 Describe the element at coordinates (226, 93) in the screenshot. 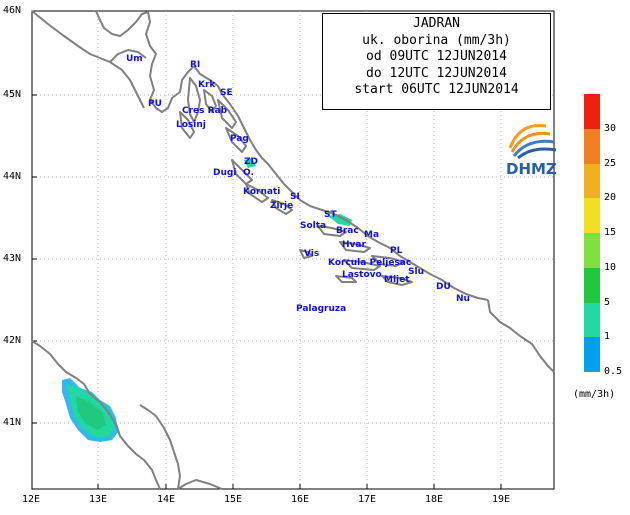

I see `place-label: SE` at that location.